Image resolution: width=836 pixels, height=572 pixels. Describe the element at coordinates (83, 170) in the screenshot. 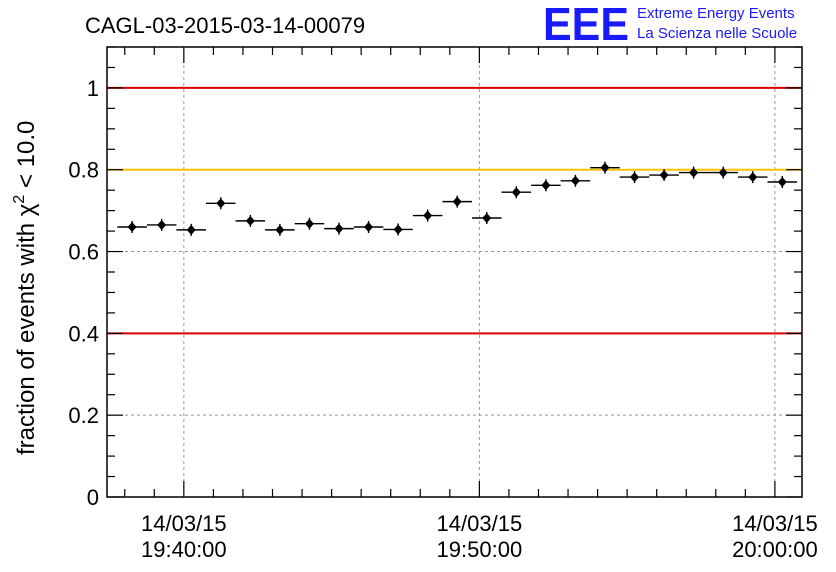

I see `y-tick-label-4: 0.8` at that location.